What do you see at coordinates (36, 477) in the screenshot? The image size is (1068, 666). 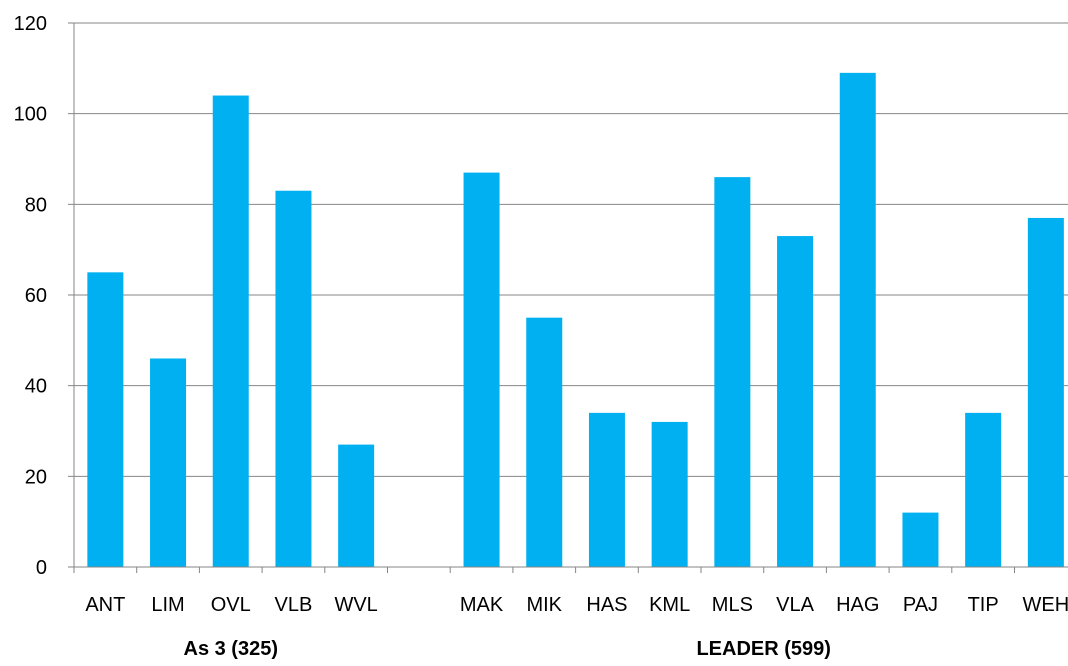 I see `y-tick-label: 20` at bounding box center [36, 477].